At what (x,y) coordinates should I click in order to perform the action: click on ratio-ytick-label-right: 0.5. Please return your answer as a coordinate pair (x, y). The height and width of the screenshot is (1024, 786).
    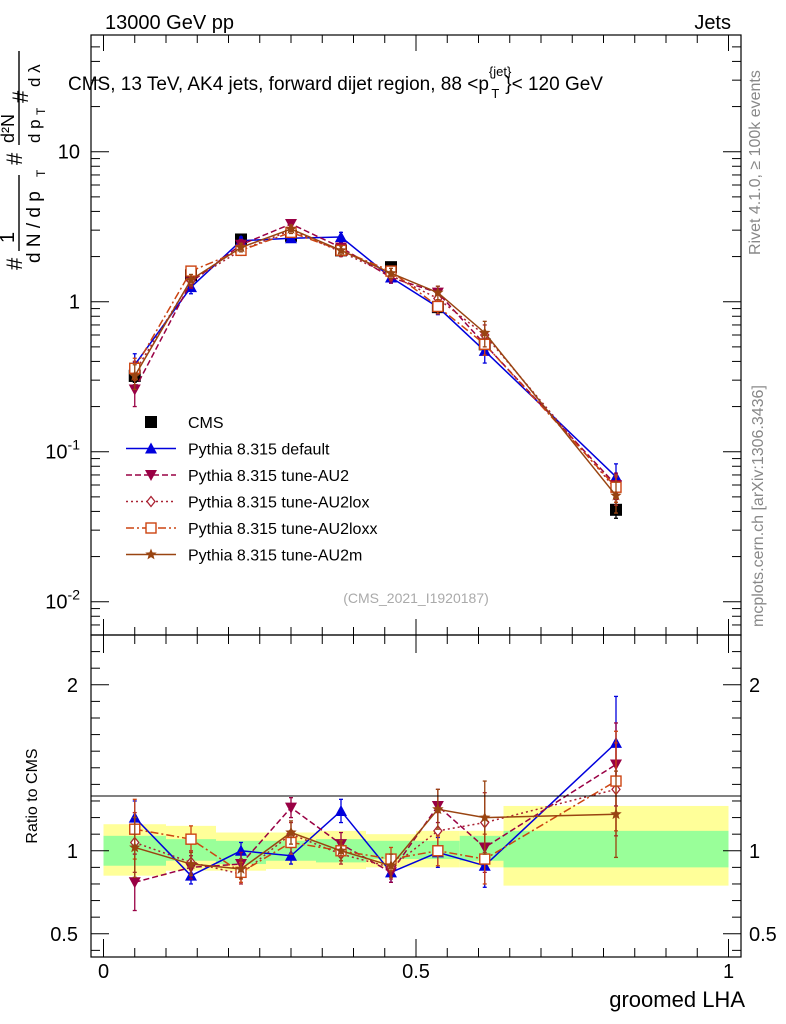
    Looking at the image, I should click on (763, 935).